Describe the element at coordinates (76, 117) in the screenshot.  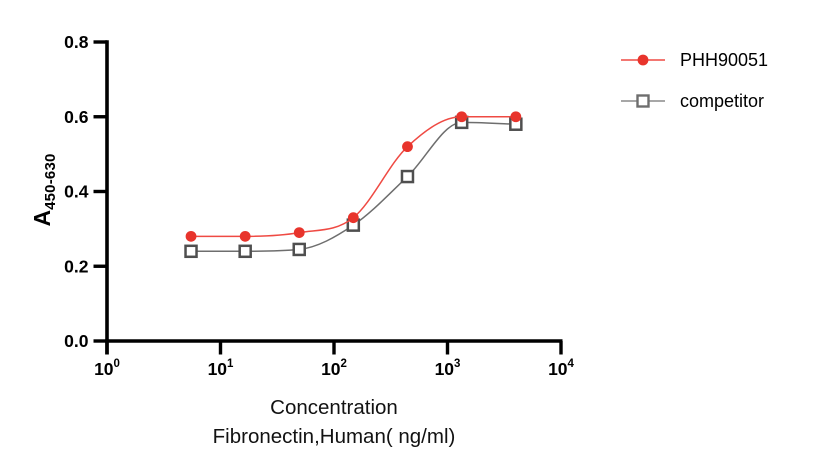
I see `y-tick-label: 0.6` at that location.